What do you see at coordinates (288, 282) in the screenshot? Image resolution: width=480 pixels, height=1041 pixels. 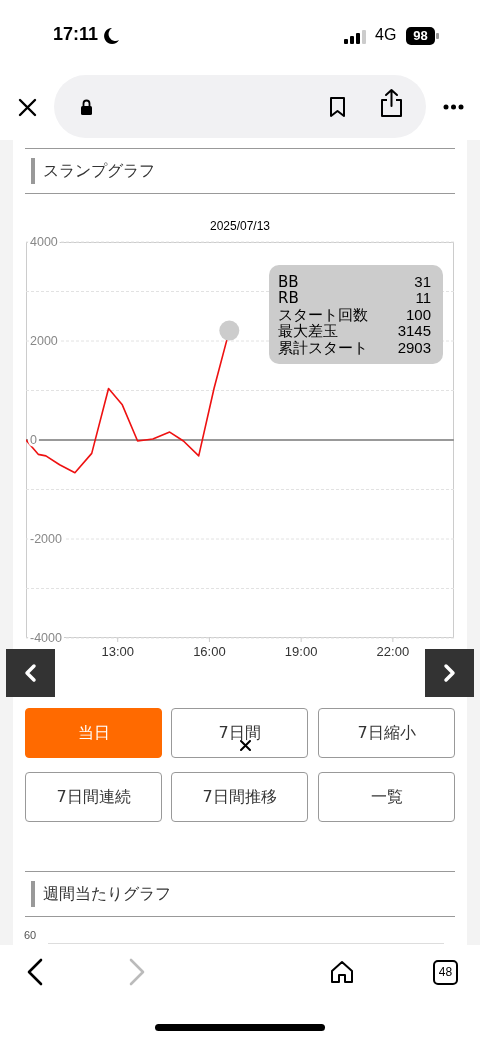 I see `annotation: BB` at bounding box center [288, 282].